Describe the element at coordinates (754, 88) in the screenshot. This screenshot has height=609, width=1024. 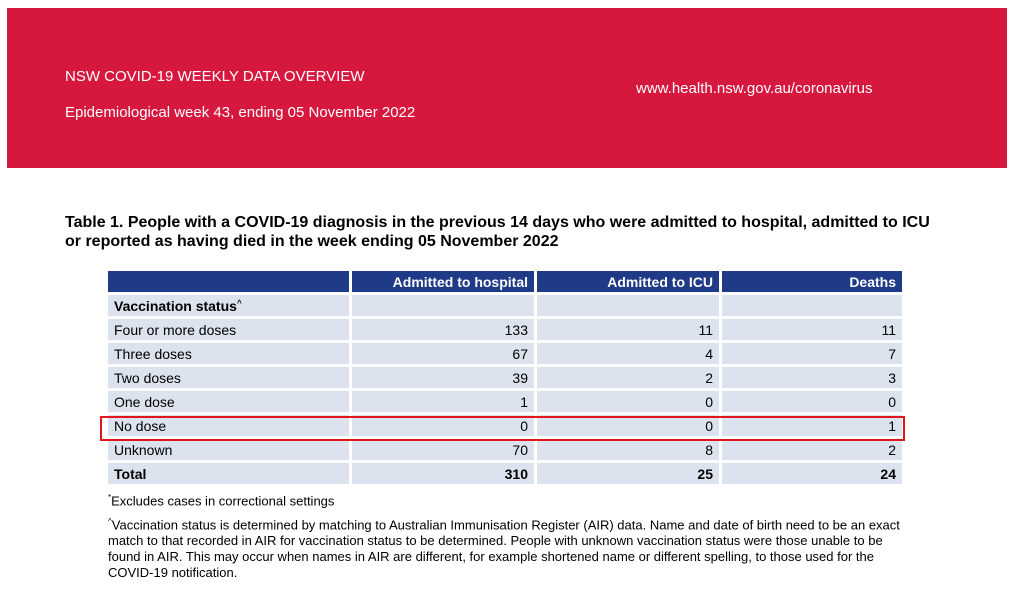
I see `website-link: www.health.nsw.gov.au/coronavirus` at that location.